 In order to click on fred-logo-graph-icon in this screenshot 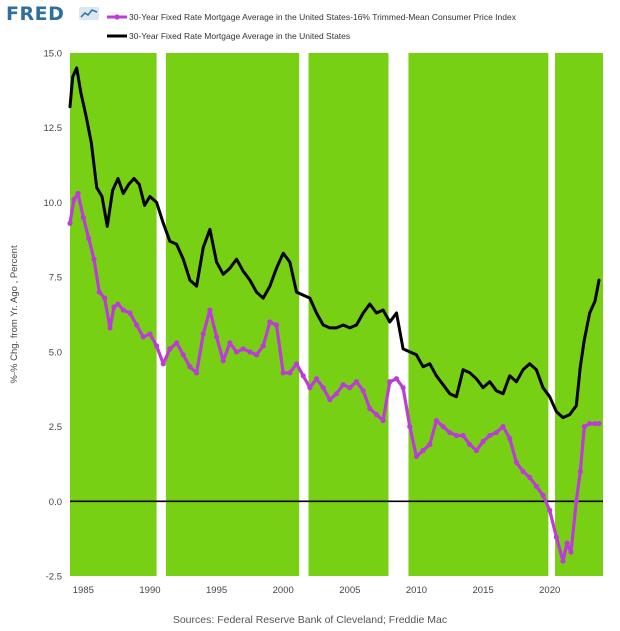, I will do `click(89, 13)`.